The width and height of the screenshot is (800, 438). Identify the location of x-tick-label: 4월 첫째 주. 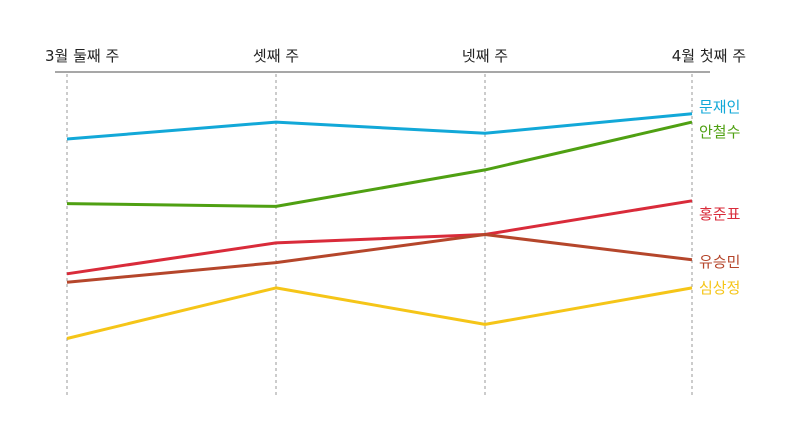
(709, 56).